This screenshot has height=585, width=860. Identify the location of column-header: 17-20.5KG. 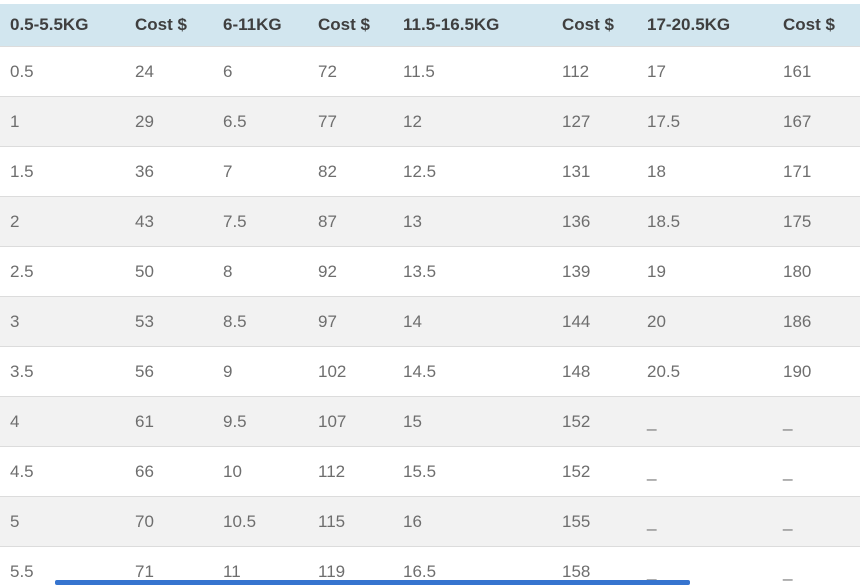
(705, 25).